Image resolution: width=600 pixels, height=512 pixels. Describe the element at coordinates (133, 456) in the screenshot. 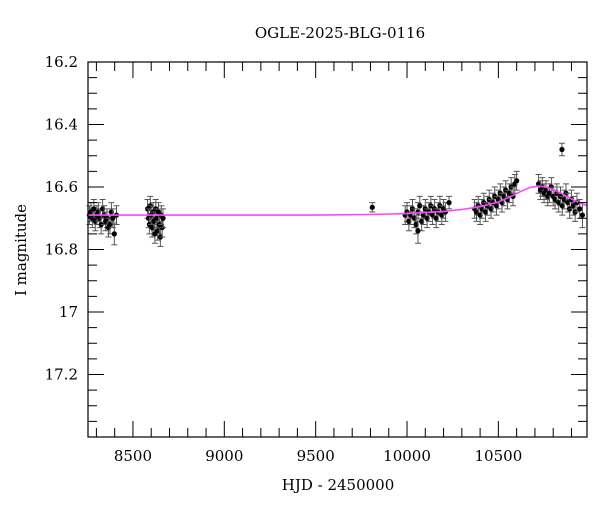

I see `x-tick-label: 8500` at that location.